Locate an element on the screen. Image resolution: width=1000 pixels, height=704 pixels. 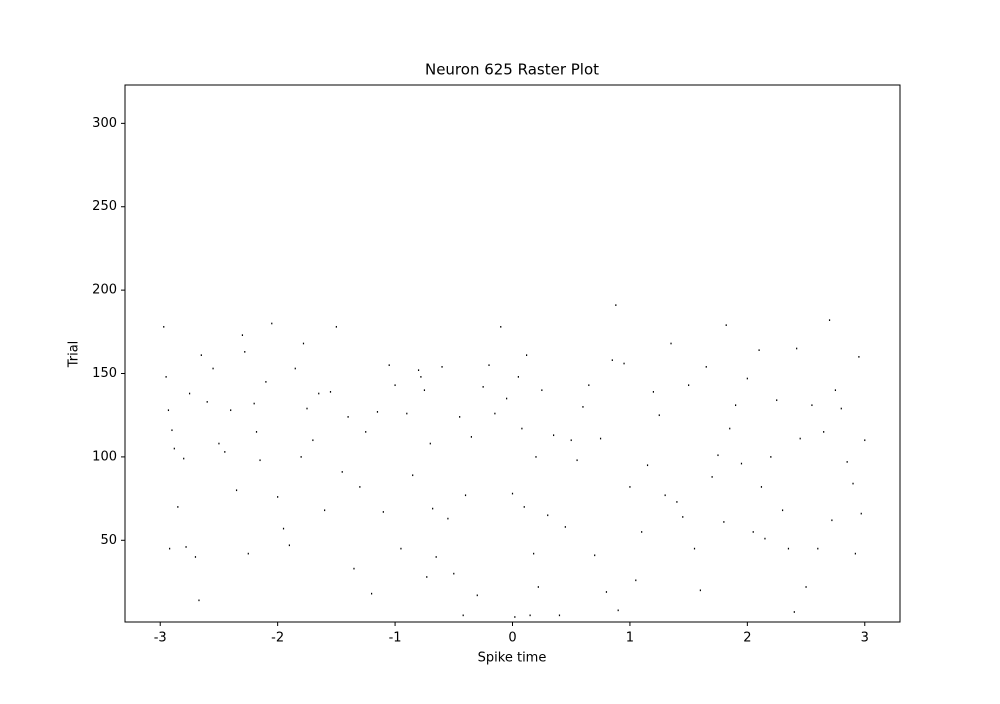
y-tick-label: 150 is located at coordinates (104, 373).